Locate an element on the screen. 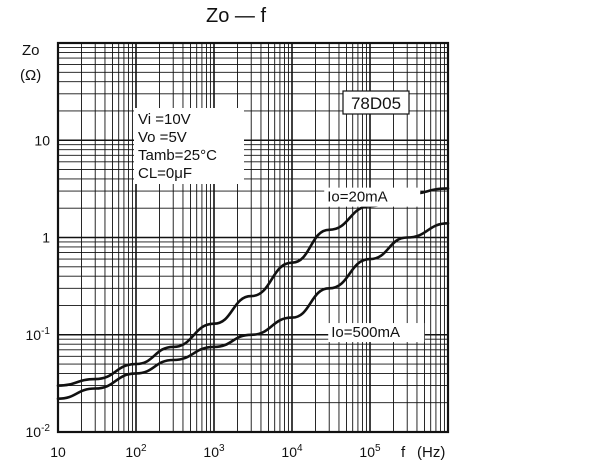  conditions-box-bg is located at coordinates (189, 146).